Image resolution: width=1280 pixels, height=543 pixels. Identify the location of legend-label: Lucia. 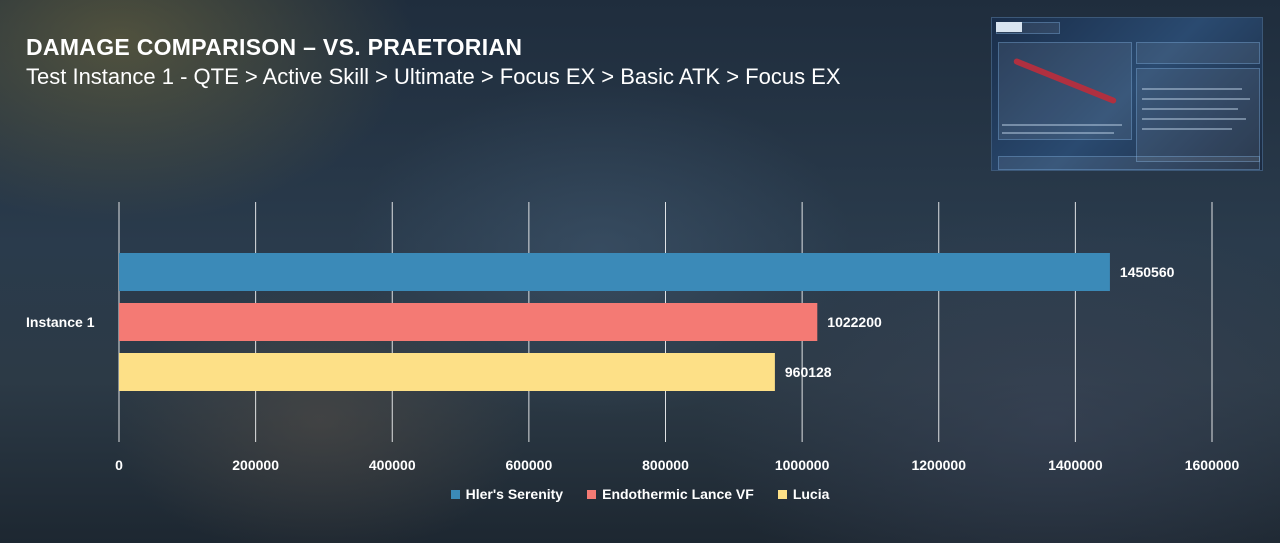
(811, 494).